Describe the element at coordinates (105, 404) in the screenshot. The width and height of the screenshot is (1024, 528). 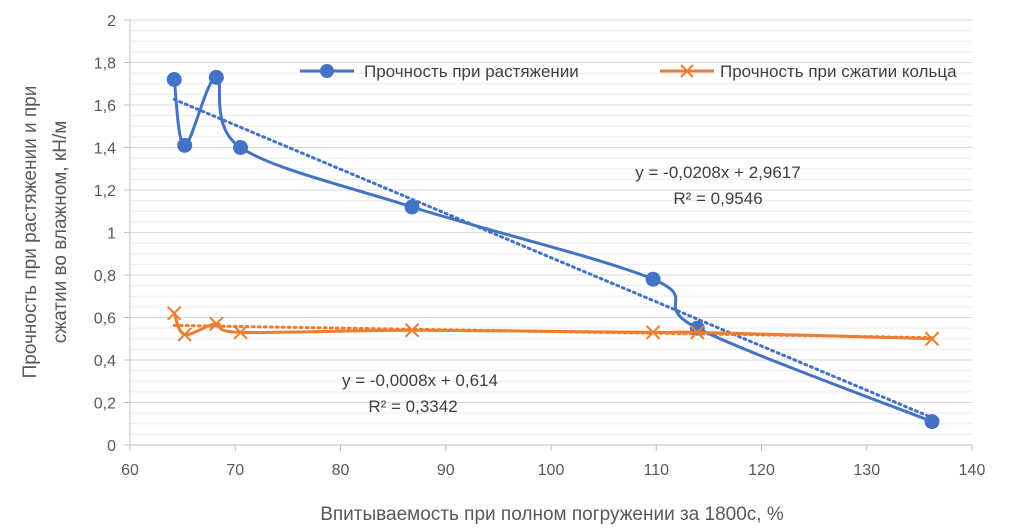
I see `y-tick-label: 0,2` at that location.